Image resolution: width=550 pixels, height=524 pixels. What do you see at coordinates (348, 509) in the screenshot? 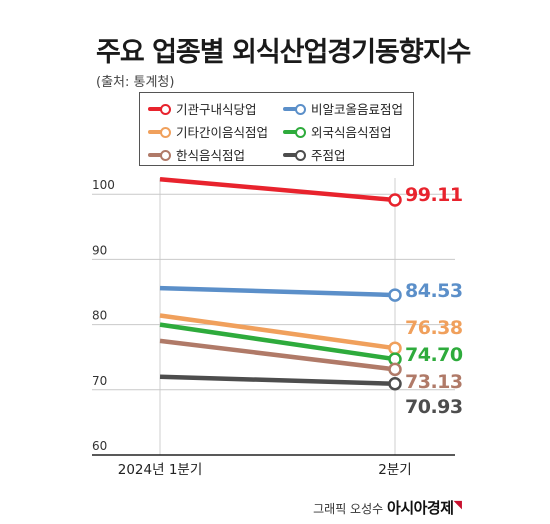
I see `credit-text: 그래픽 오성수` at bounding box center [348, 509].